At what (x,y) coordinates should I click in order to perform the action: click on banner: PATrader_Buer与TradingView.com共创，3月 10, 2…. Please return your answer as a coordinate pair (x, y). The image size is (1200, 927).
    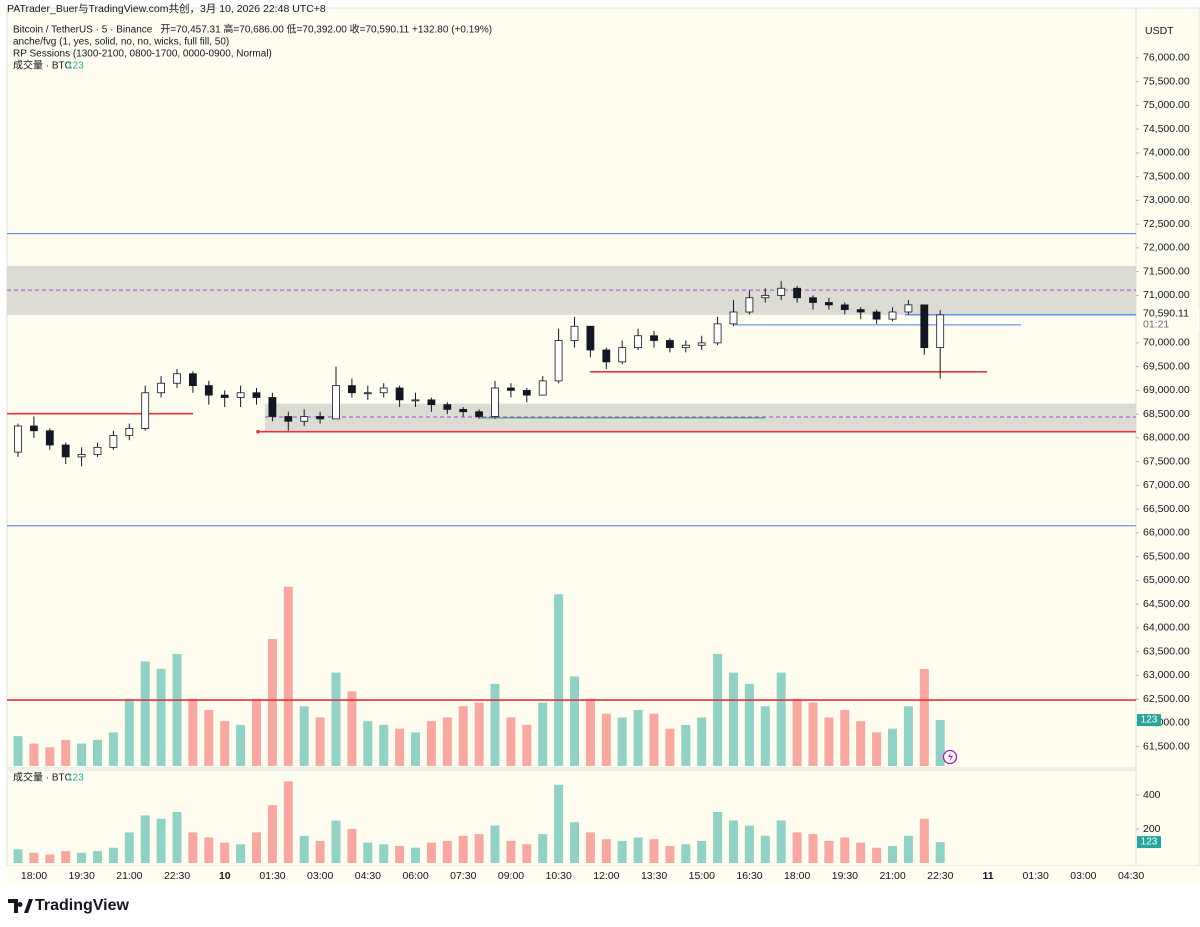
    Looking at the image, I should click on (166, 8).